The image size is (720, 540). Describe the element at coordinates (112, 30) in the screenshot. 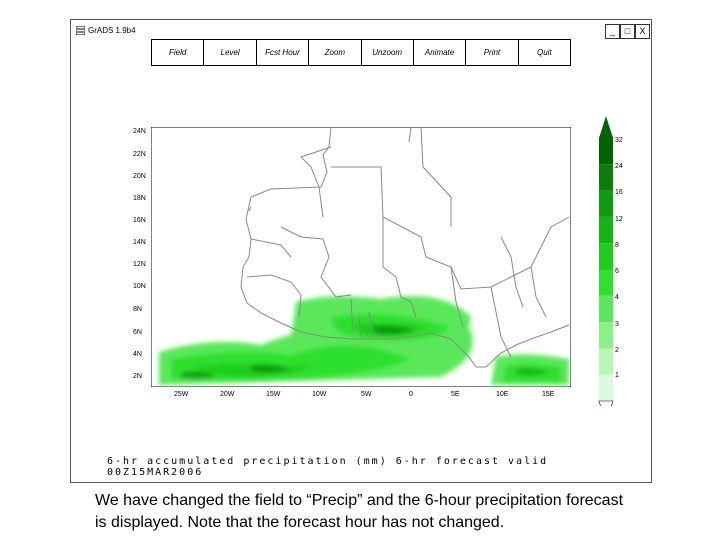

I see `window-title: GrADS 1.9b4` at that location.